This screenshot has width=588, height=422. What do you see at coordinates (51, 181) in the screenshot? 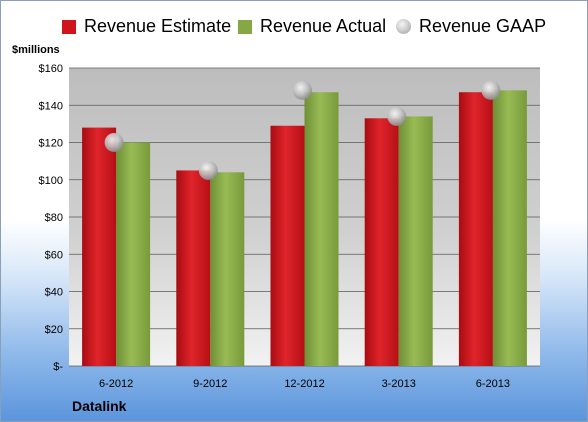
I see `y-tick-label: $100` at bounding box center [51, 181].